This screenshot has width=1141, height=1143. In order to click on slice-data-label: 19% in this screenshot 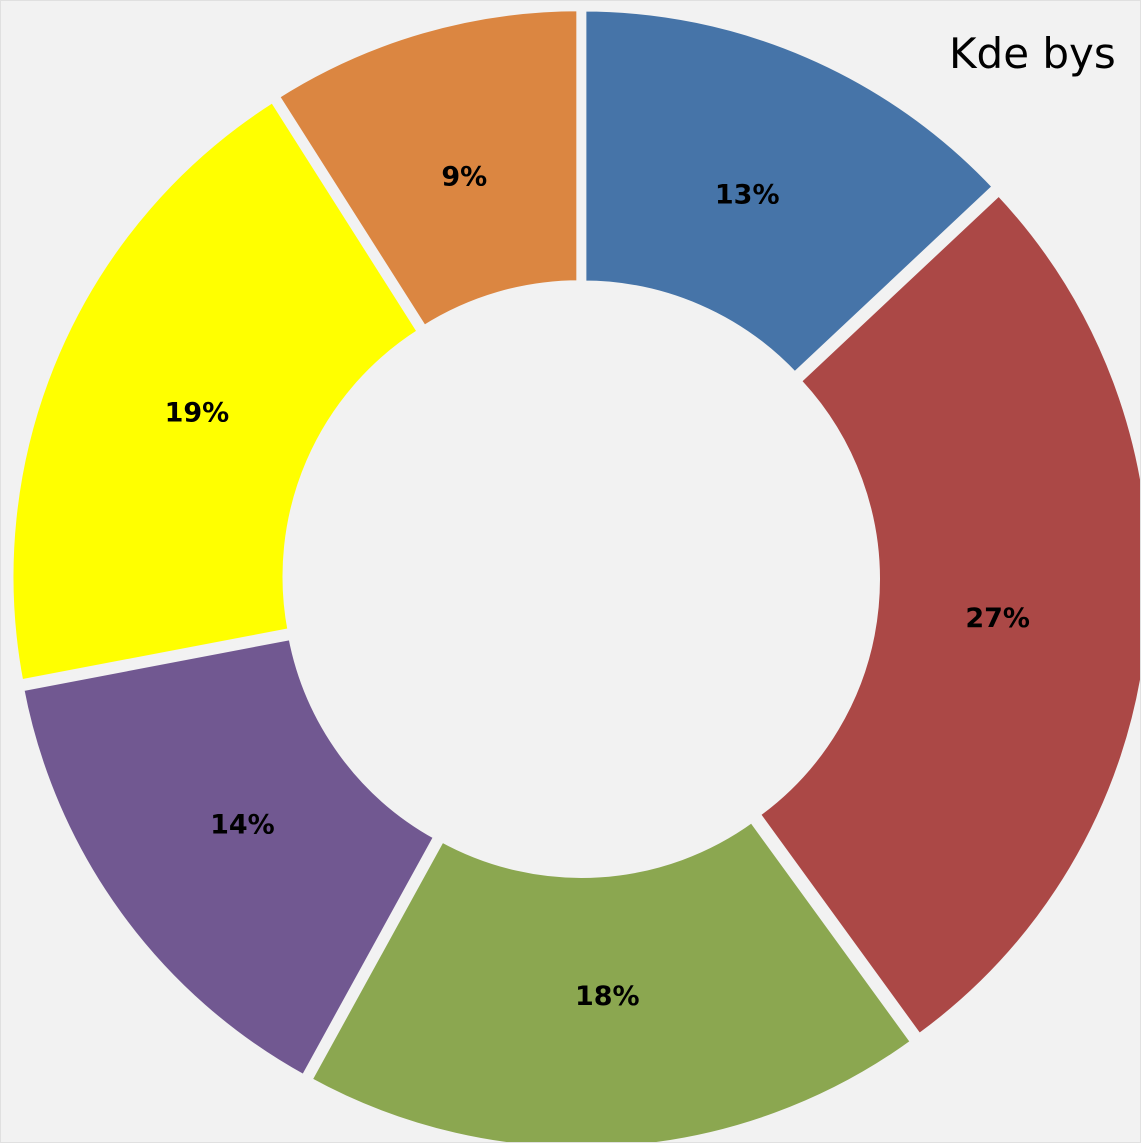, I will do `click(197, 412)`.